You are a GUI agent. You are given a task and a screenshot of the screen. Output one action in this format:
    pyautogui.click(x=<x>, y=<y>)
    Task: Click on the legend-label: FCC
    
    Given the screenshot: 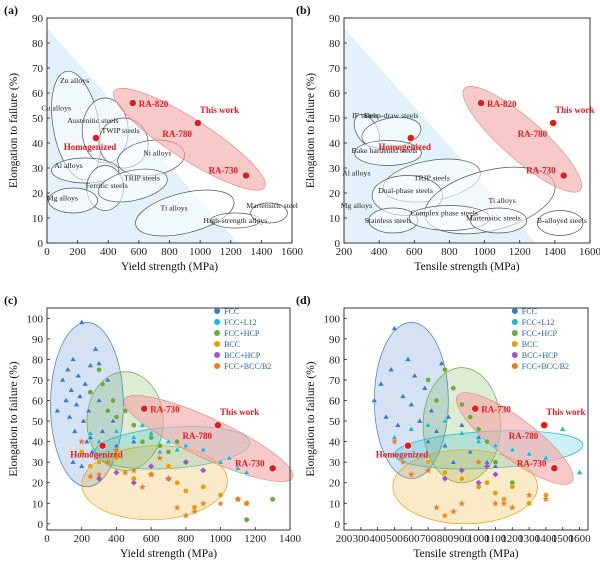 What is the action you would take?
    pyautogui.click(x=231, y=311)
    